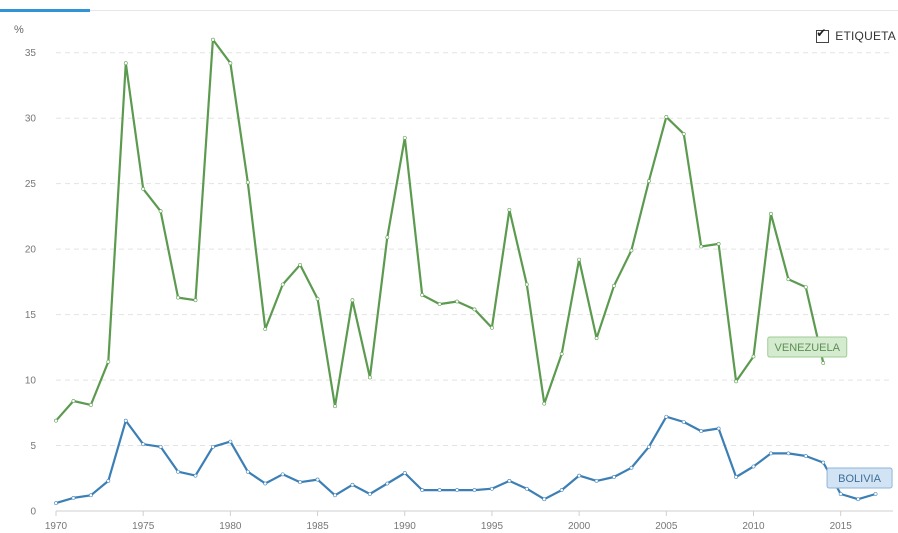  I want to click on y-tick-label: 10, so click(31, 381).